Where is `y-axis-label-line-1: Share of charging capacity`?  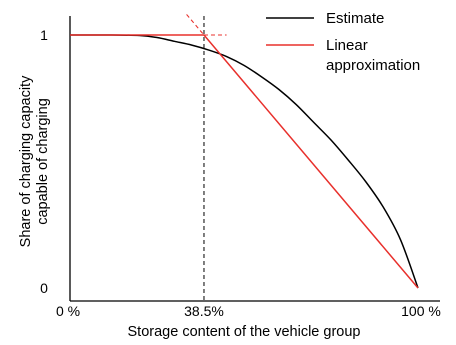 y-axis-label-line-1: Share of charging capacity is located at coordinates (26, 161).